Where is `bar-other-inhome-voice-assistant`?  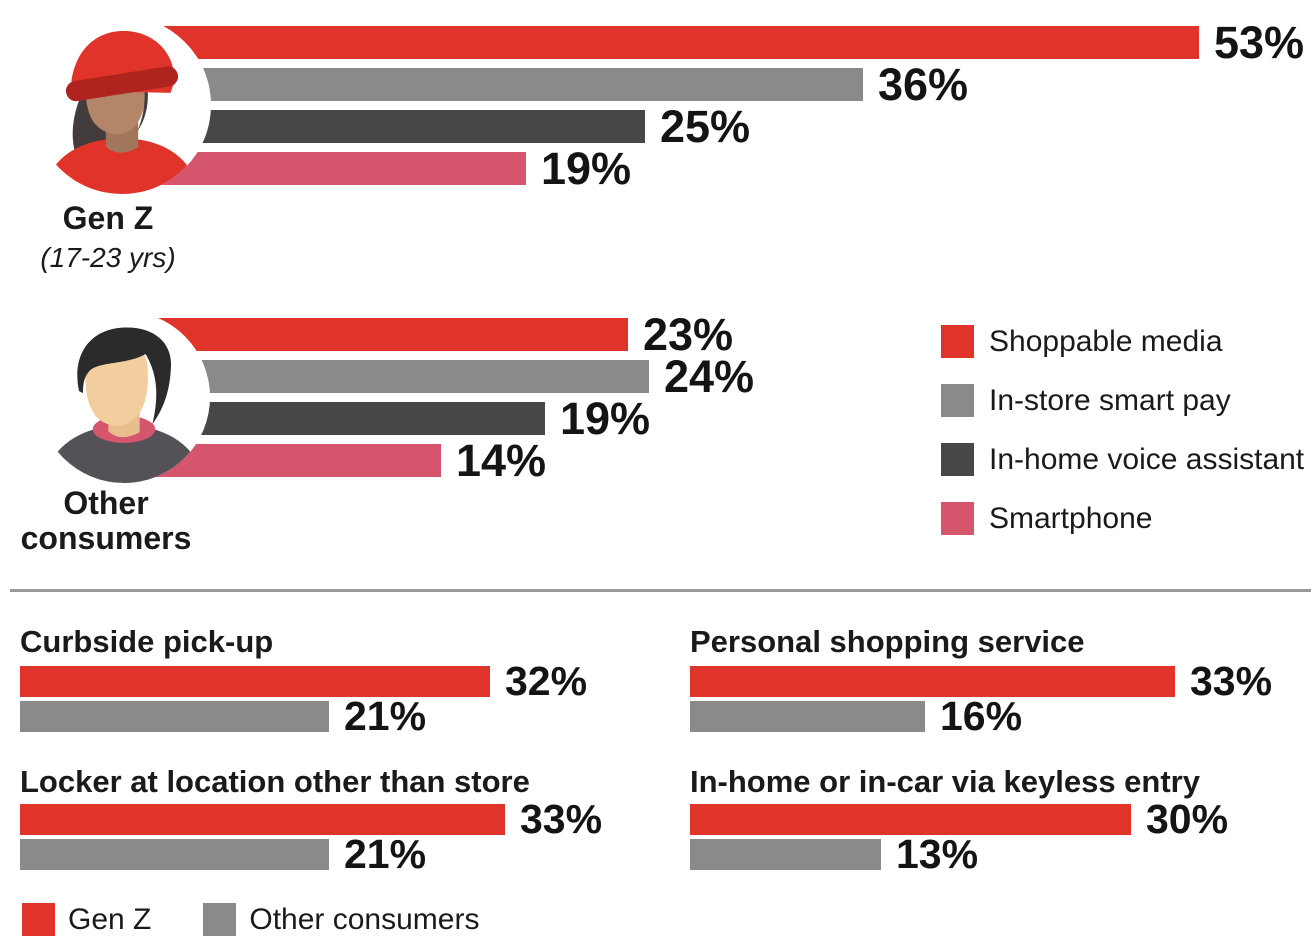
bar-other-inhome-voice-assistant is located at coordinates (347, 418).